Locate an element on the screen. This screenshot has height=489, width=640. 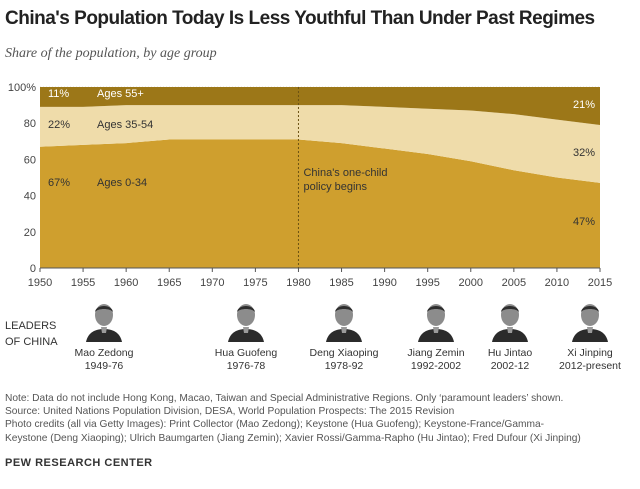
x-tick-label: 1995 is located at coordinates (427, 283).